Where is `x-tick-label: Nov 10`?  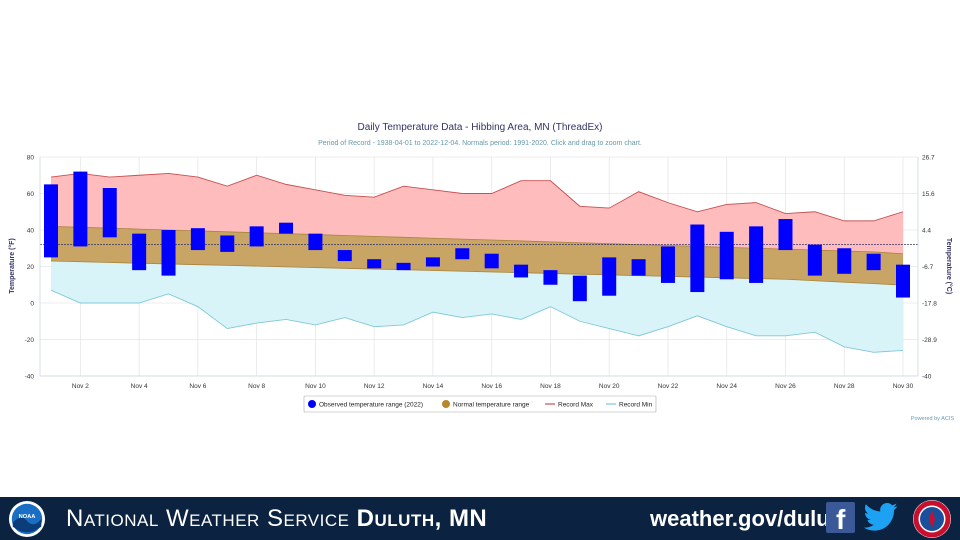
x-tick-label: Nov 10 is located at coordinates (315, 386).